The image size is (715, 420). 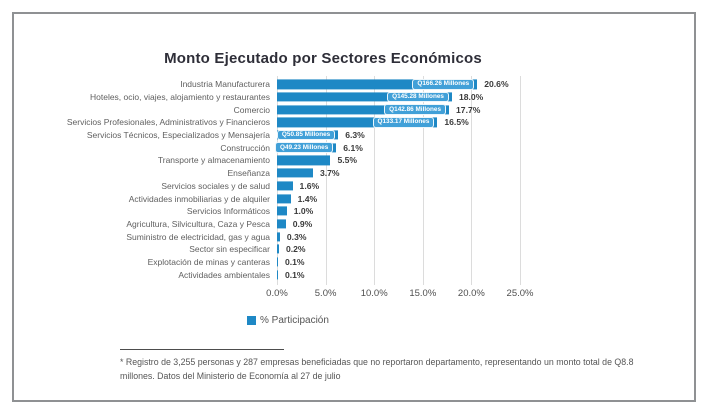 I want to click on value-label: 0.9%, so click(x=302, y=223).